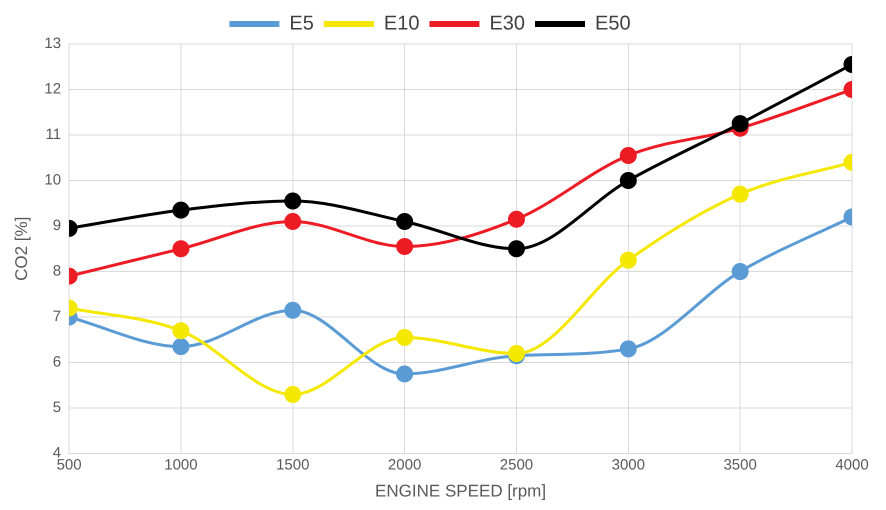 Image resolution: width=886 pixels, height=510 pixels. What do you see at coordinates (54, 135) in the screenshot?
I see `y-tick-label: 11` at bounding box center [54, 135].